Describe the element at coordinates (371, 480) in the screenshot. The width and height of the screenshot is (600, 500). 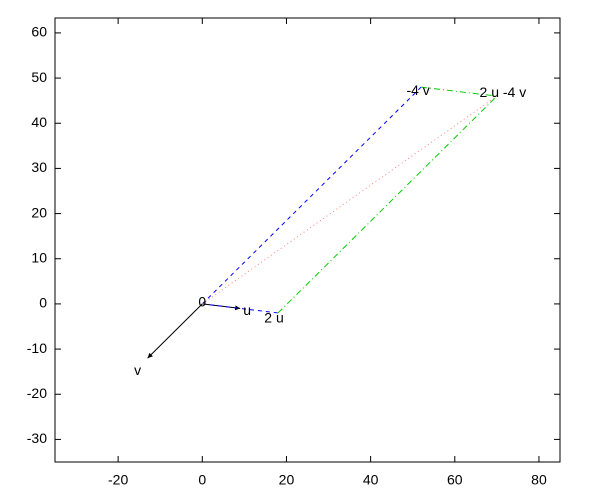
I see `x-tick-label: 40` at that location.